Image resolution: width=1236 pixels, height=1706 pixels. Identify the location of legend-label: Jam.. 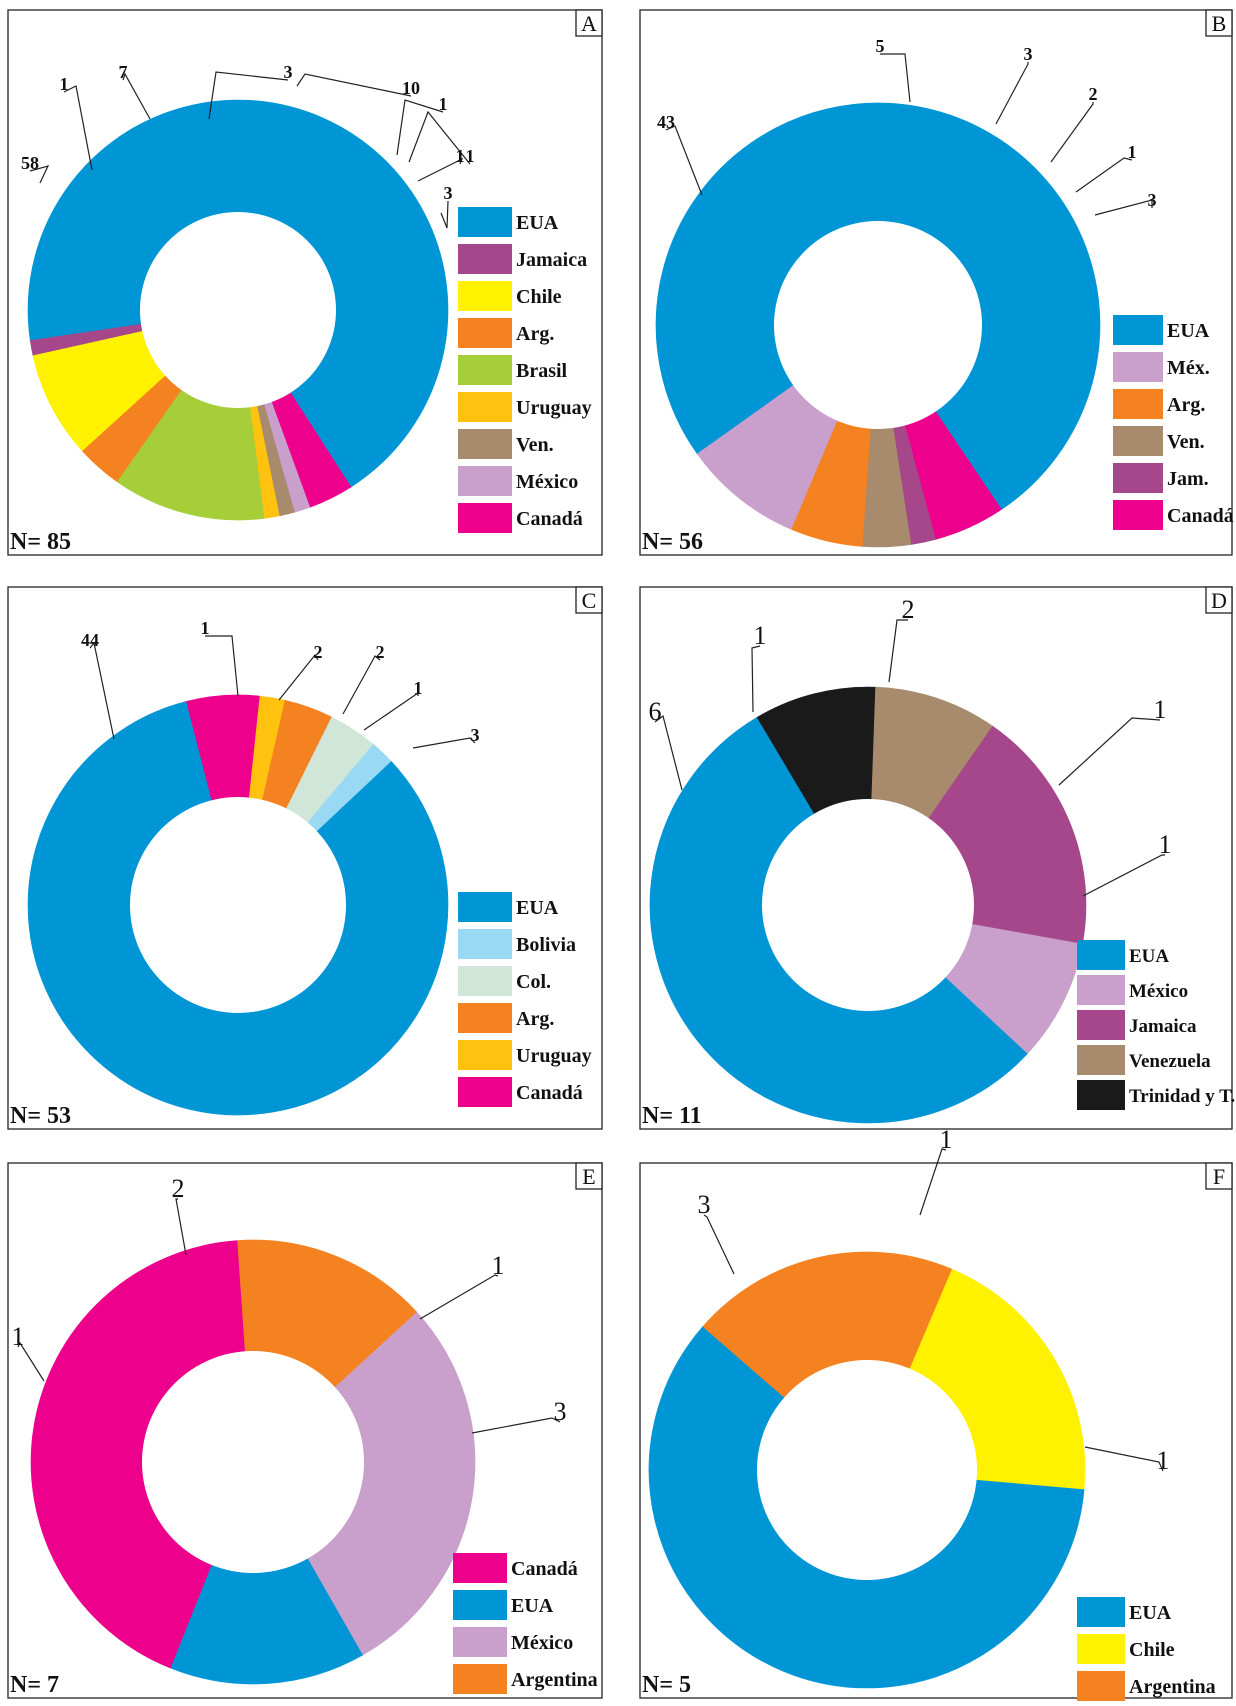
(1188, 479).